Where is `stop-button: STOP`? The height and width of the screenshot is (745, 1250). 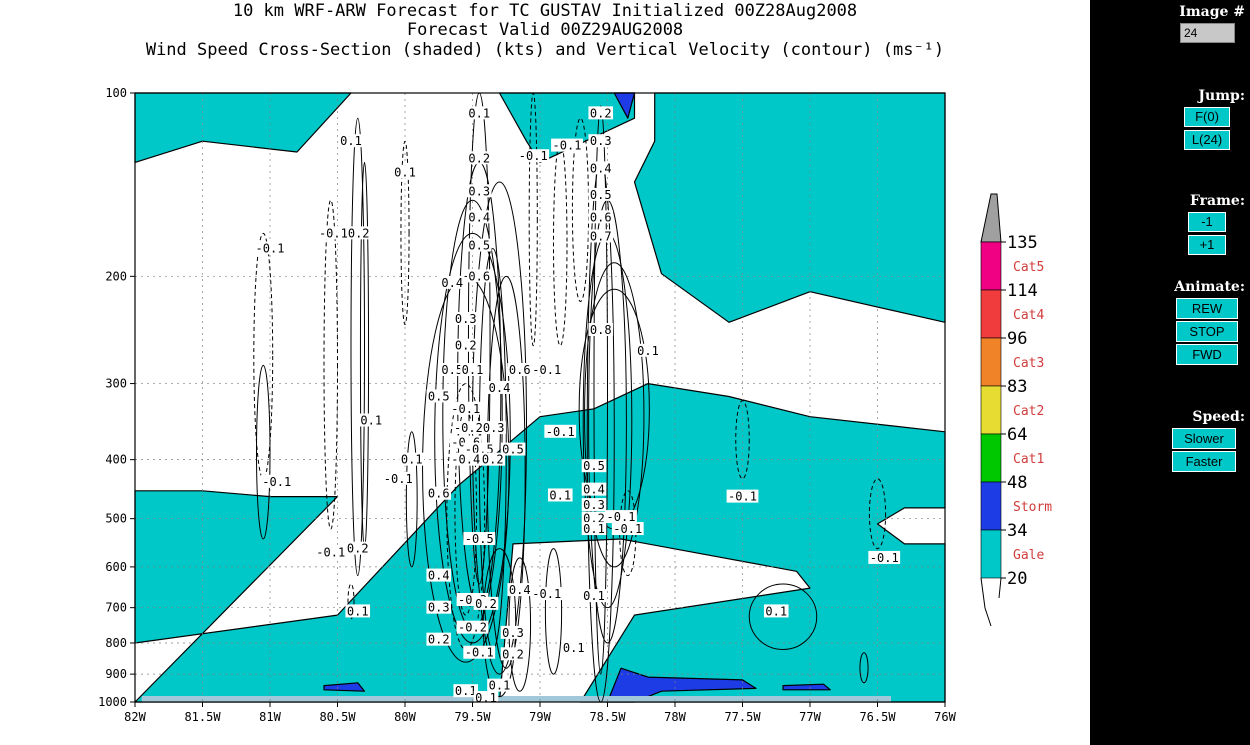 stop-button: STOP is located at coordinates (1207, 331).